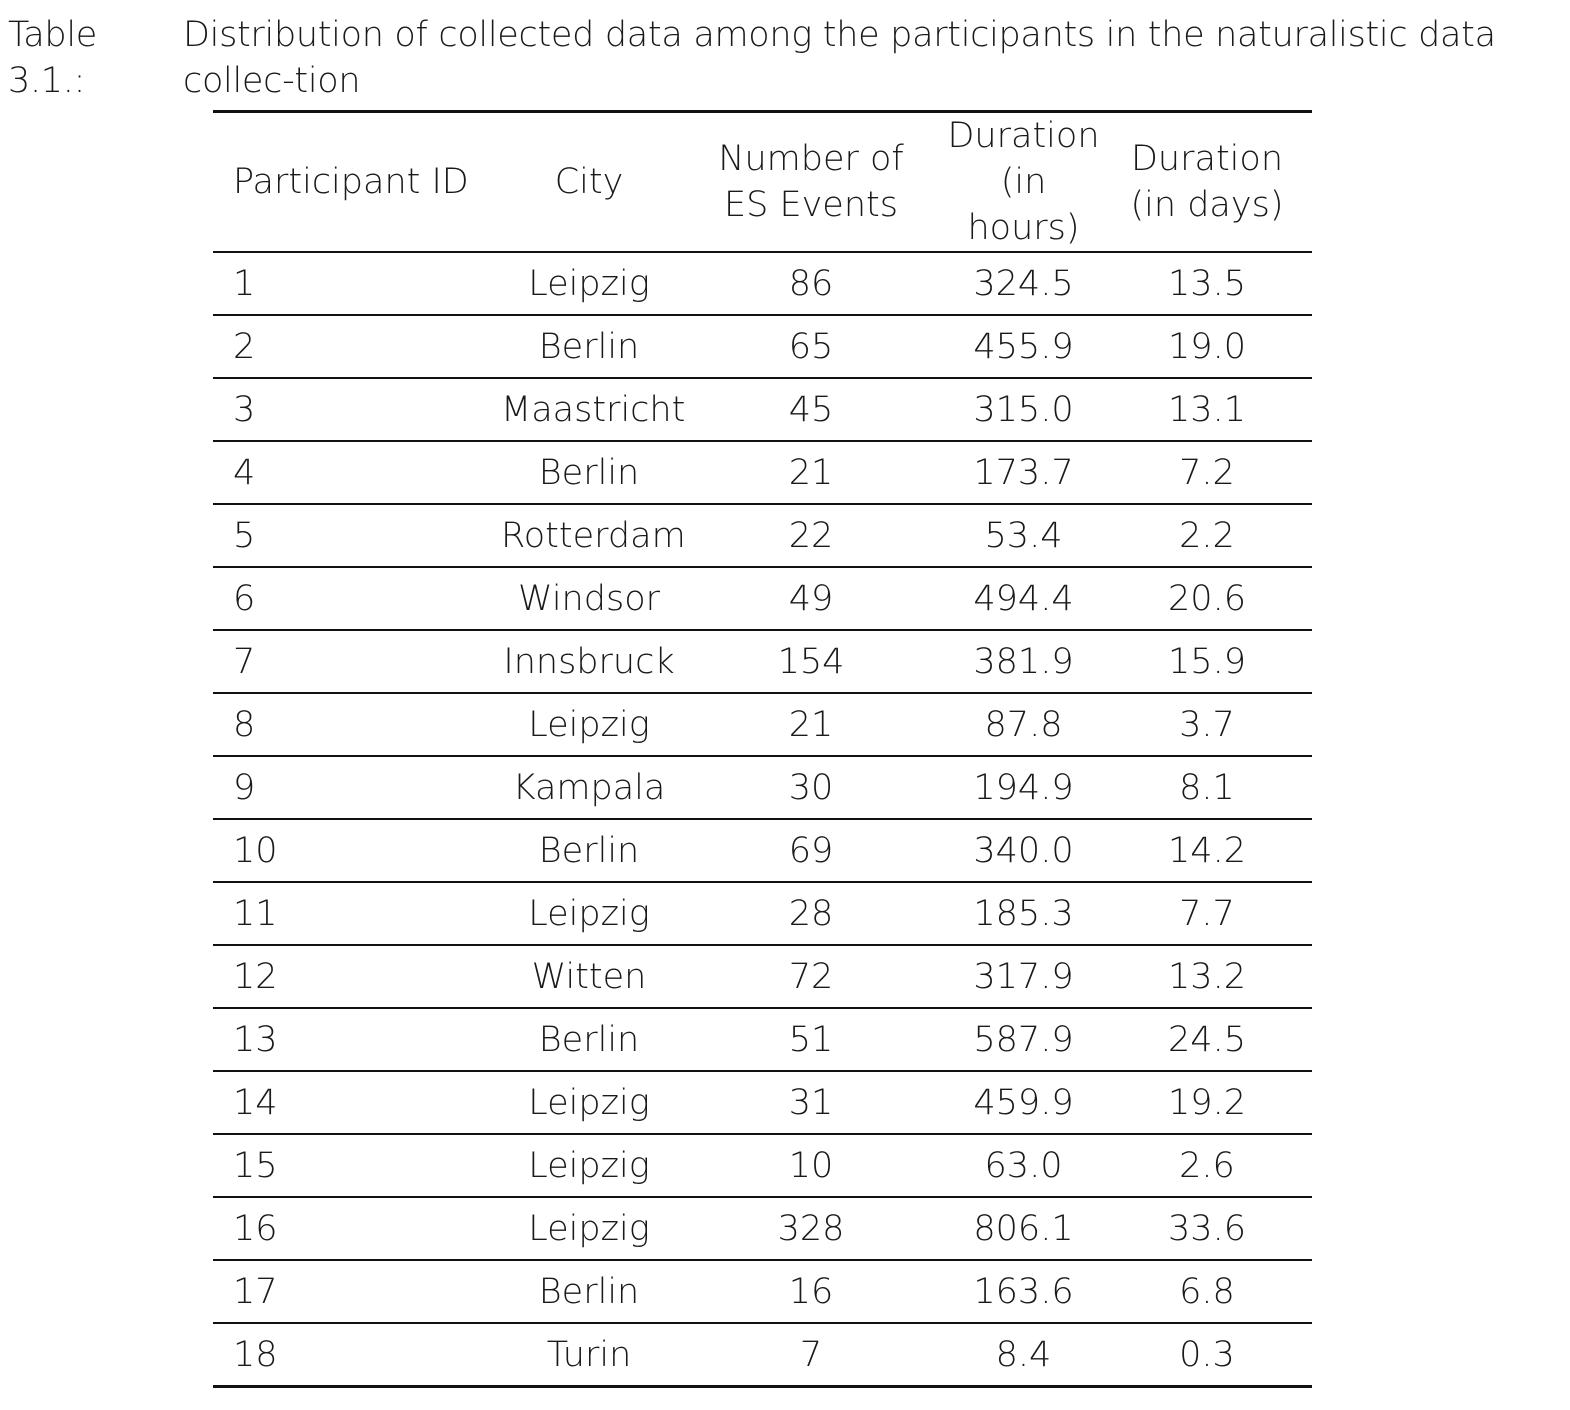 The height and width of the screenshot is (1410, 1570). What do you see at coordinates (811, 1355) in the screenshot?
I see `cell-es-events: 7` at bounding box center [811, 1355].